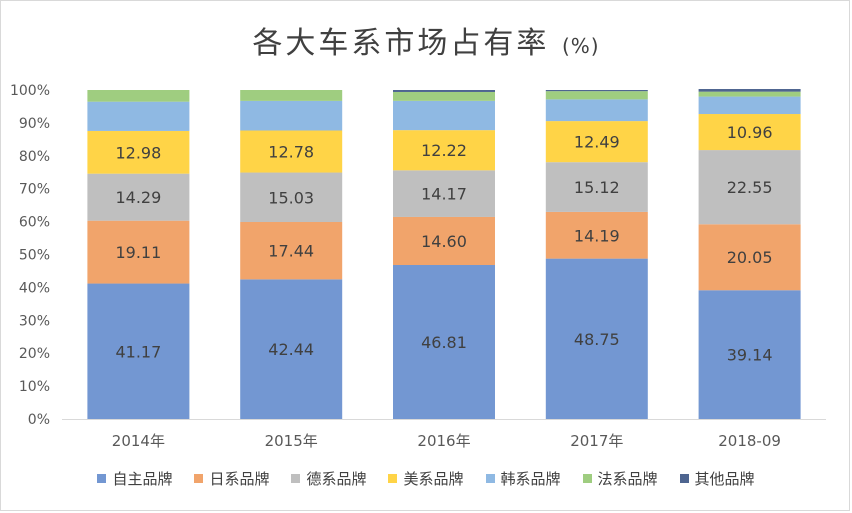  I want to click on data-label: 41.17, so click(138, 351).